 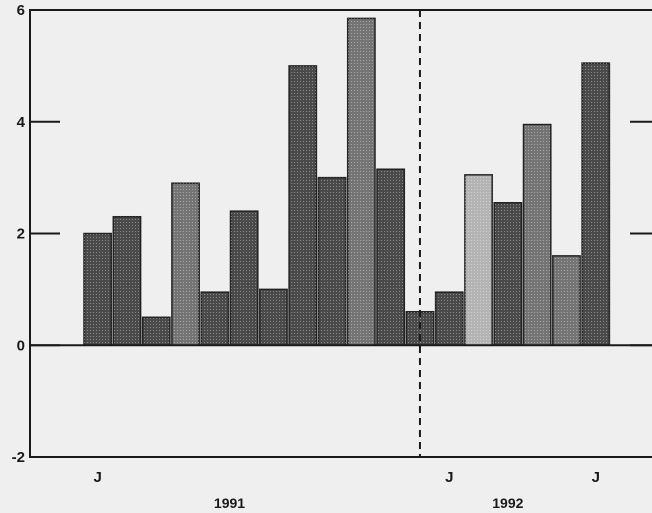 I want to click on y-tick-label: -2, so click(x=18, y=457).